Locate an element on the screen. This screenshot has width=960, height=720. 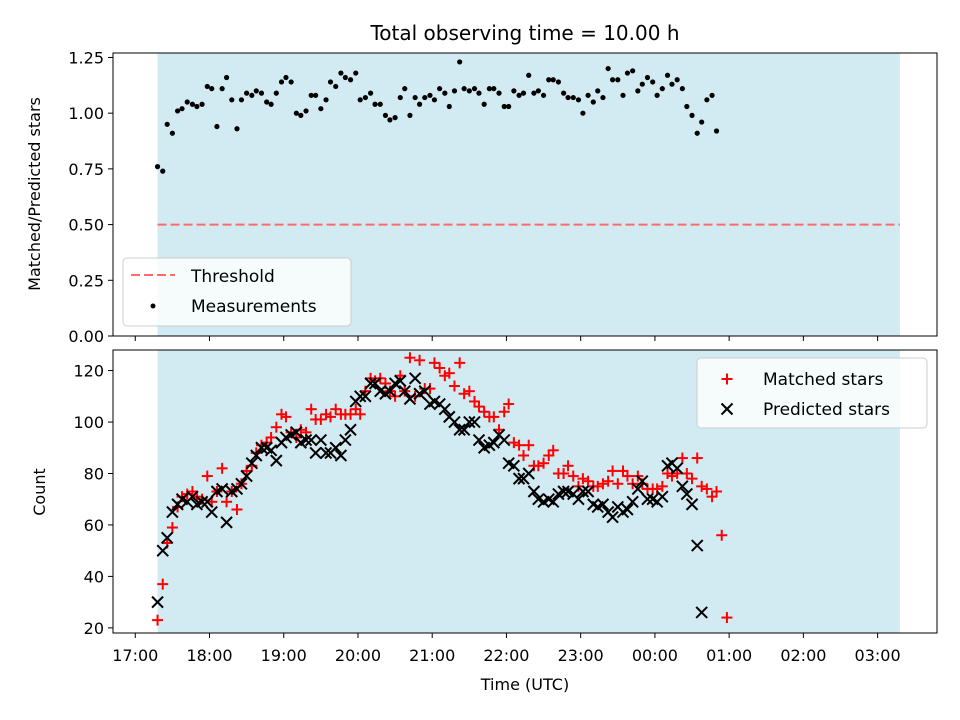
threshold-legend-label: Threshold is located at coordinates (232, 277).